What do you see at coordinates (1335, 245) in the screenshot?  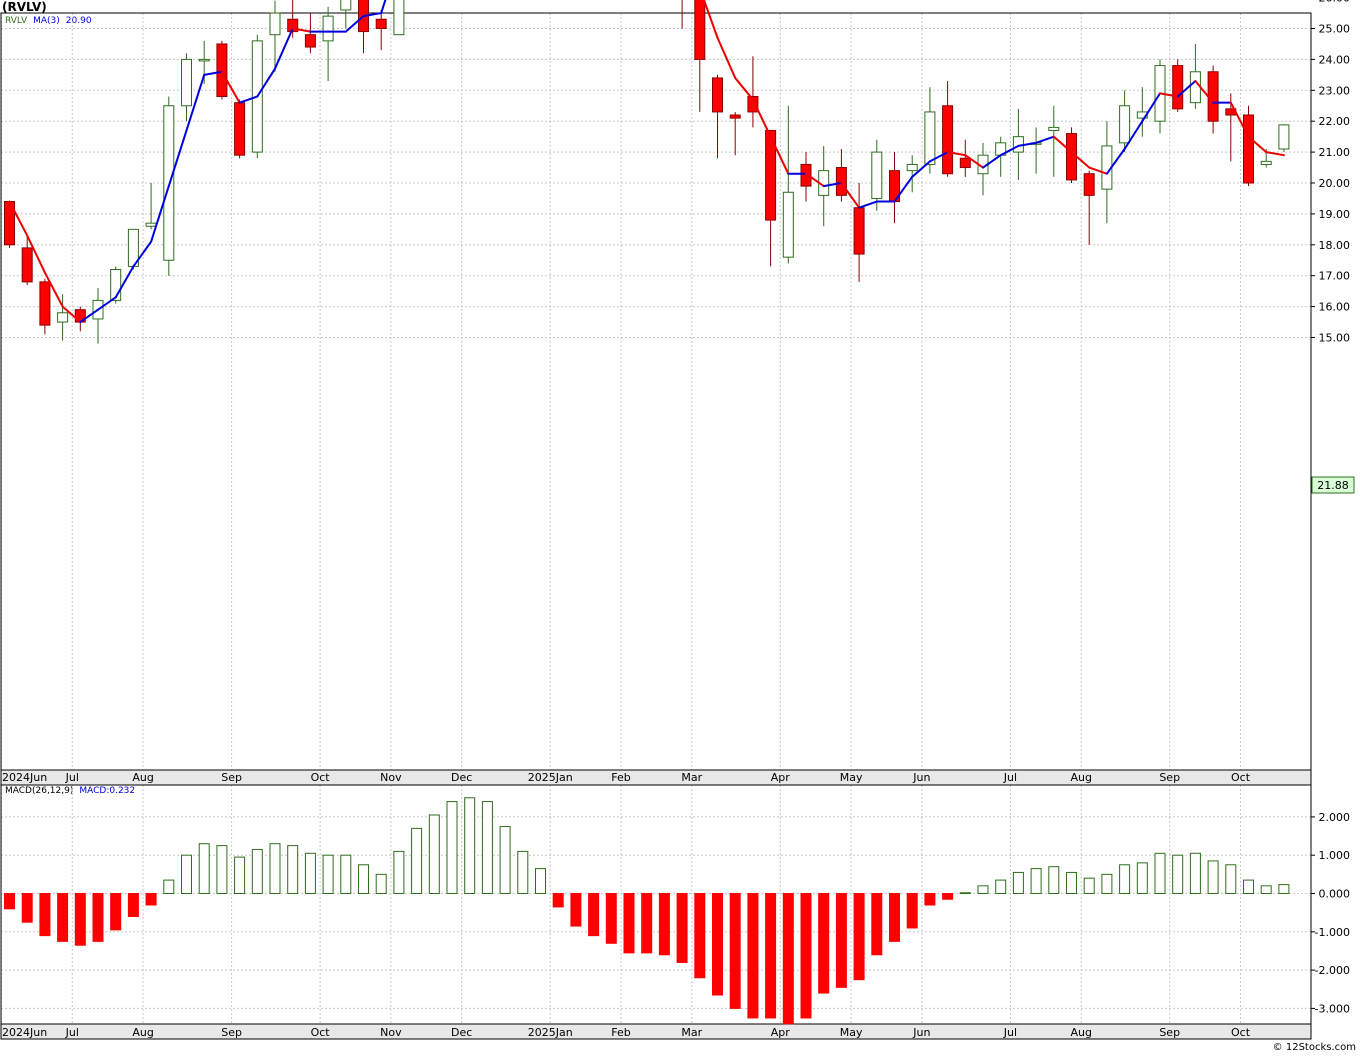 I see `price-tick-label: 18.00` at bounding box center [1335, 245].